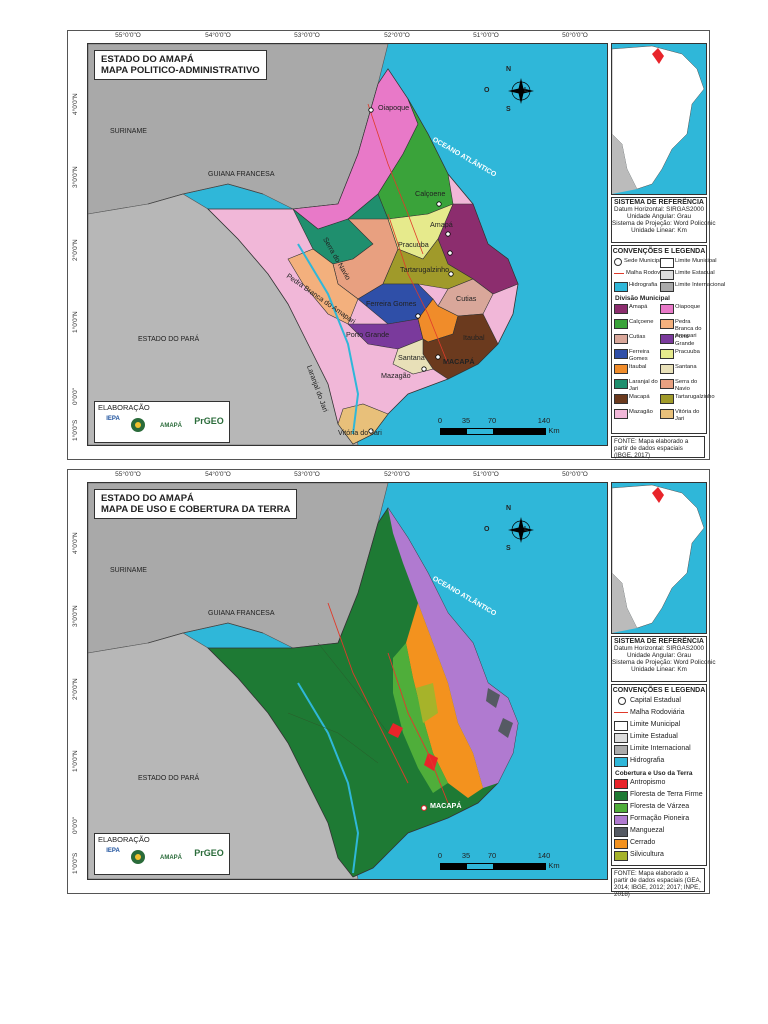  I want to click on label-city: Mazagão, so click(396, 375).